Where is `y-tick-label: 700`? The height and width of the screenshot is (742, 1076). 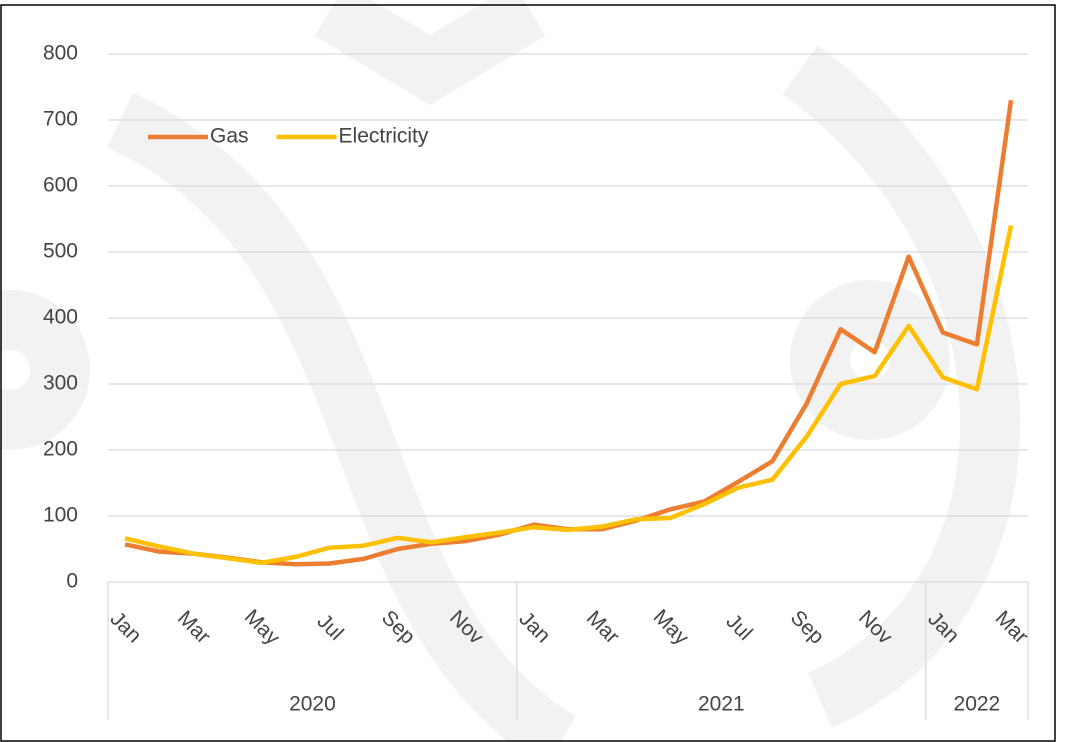
y-tick-label: 700 is located at coordinates (60, 119).